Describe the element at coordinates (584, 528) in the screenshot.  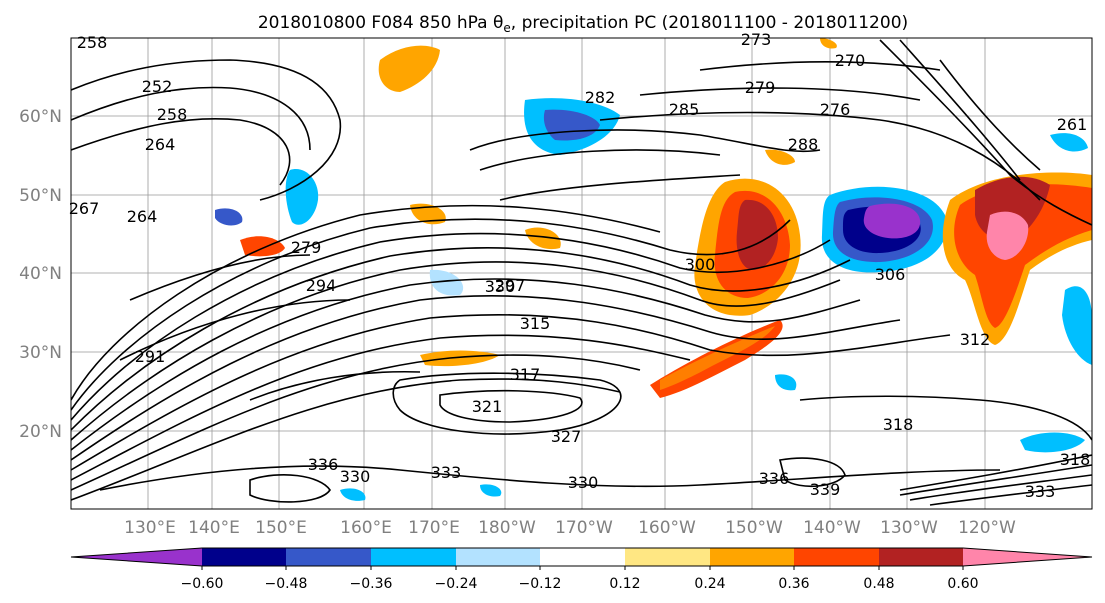
I see `lon-label: 170°W` at that location.